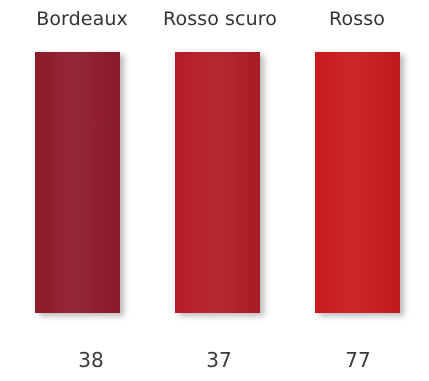 The width and height of the screenshot is (429, 381). I want to click on swatch-name-label: Rosso, so click(357, 19).